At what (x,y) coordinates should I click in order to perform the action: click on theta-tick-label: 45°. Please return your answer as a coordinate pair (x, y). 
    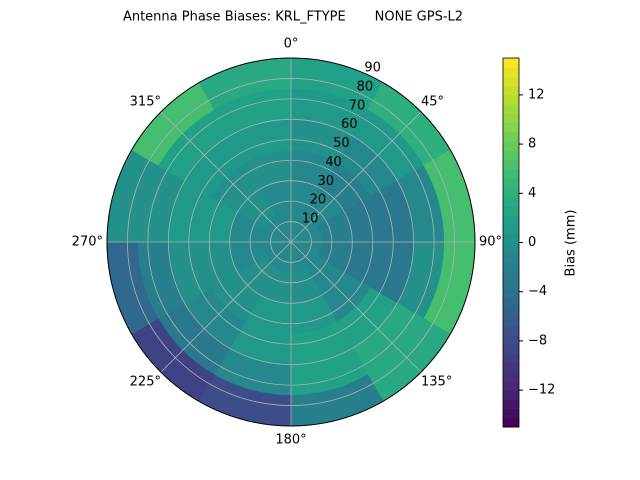
    Looking at the image, I should click on (432, 101).